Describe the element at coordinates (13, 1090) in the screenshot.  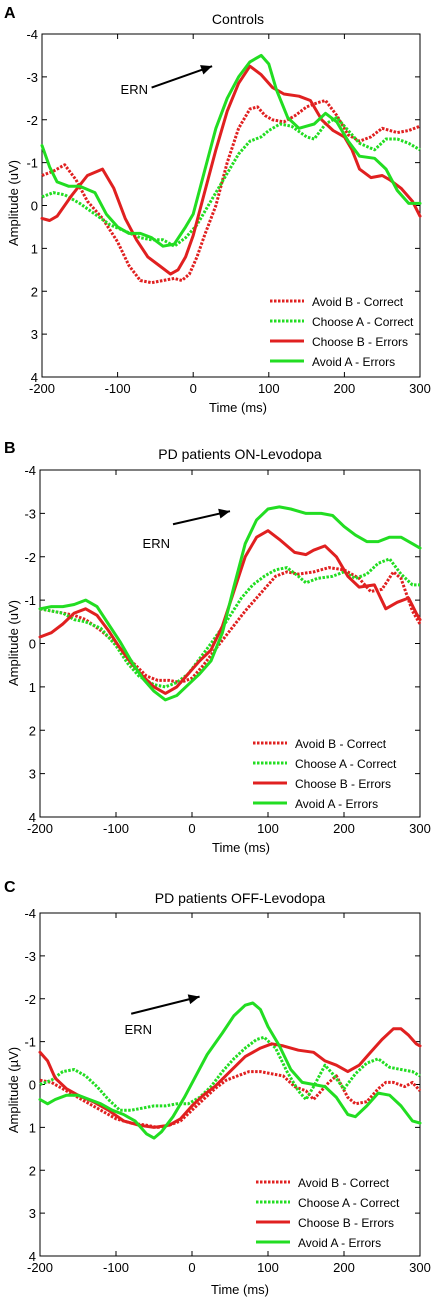
I see `y-axis-label: Amplitude (µV)` at that location.